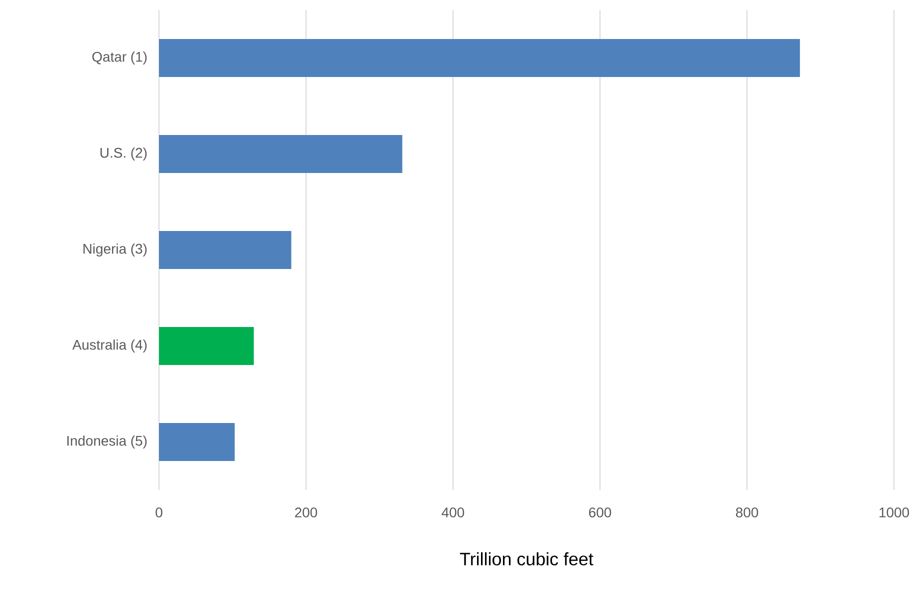 The width and height of the screenshot is (924, 590). I want to click on y-tick-label: Nigeria (3), so click(115, 250).